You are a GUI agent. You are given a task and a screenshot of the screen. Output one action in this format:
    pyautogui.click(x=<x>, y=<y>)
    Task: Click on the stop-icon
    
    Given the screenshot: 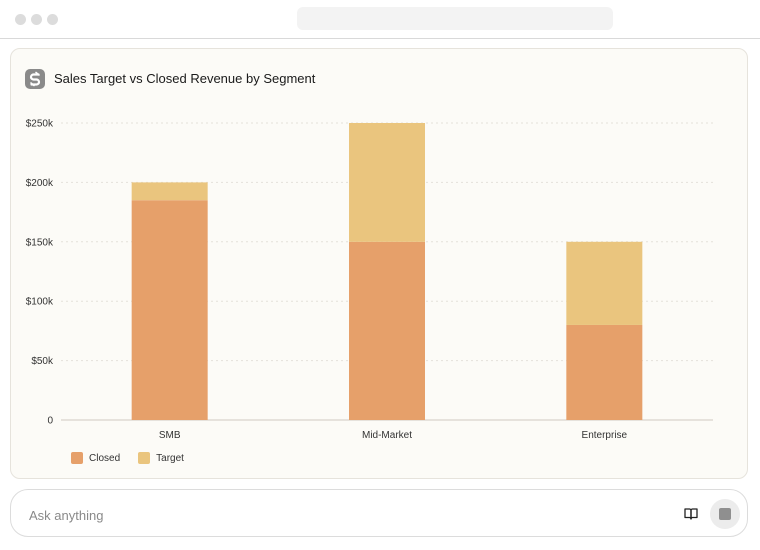 What is the action you would take?
    pyautogui.click(x=725, y=514)
    